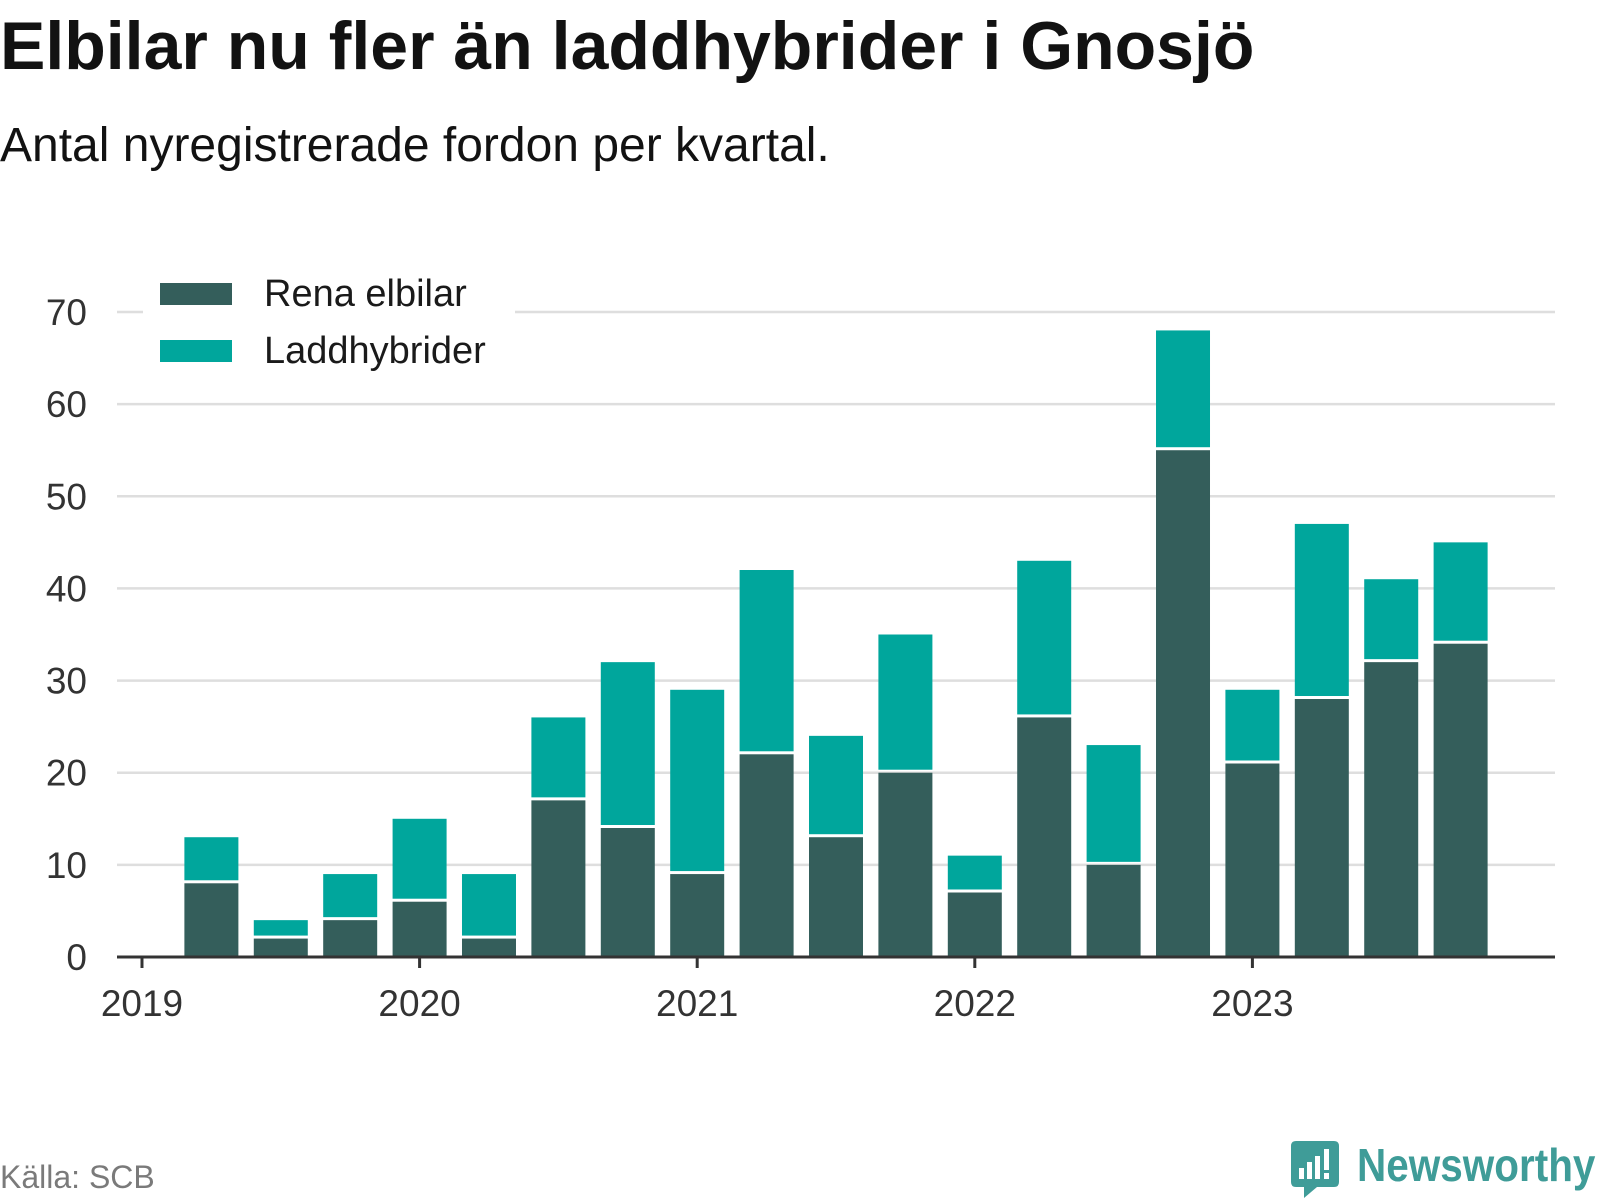  I want to click on x-tick-label-2021: 2021, so click(697, 1003).